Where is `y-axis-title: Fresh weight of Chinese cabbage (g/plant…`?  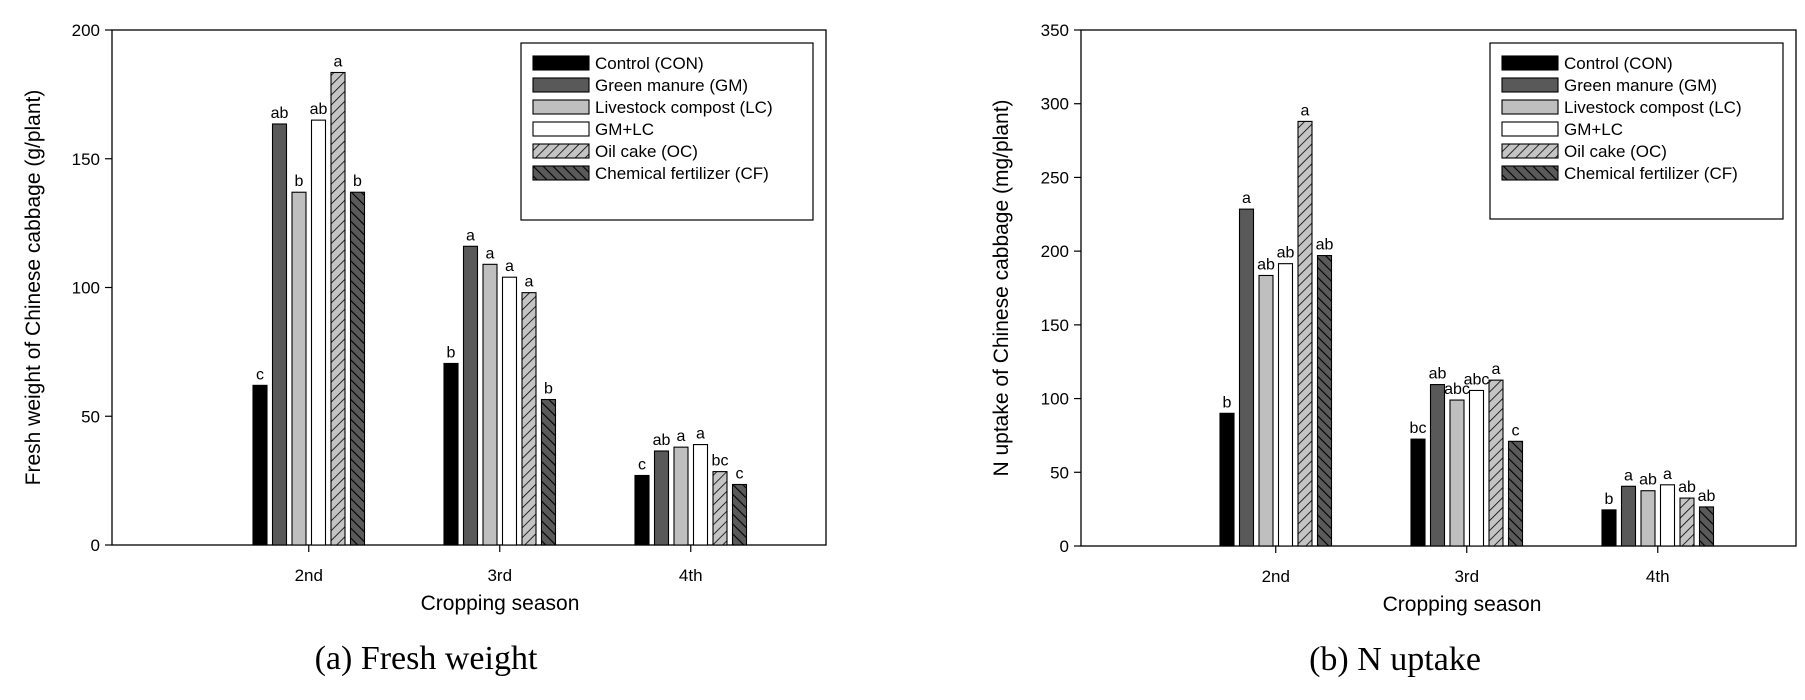
y-axis-title: Fresh weight of Chinese cabbage (g/plant… is located at coordinates (33, 288).